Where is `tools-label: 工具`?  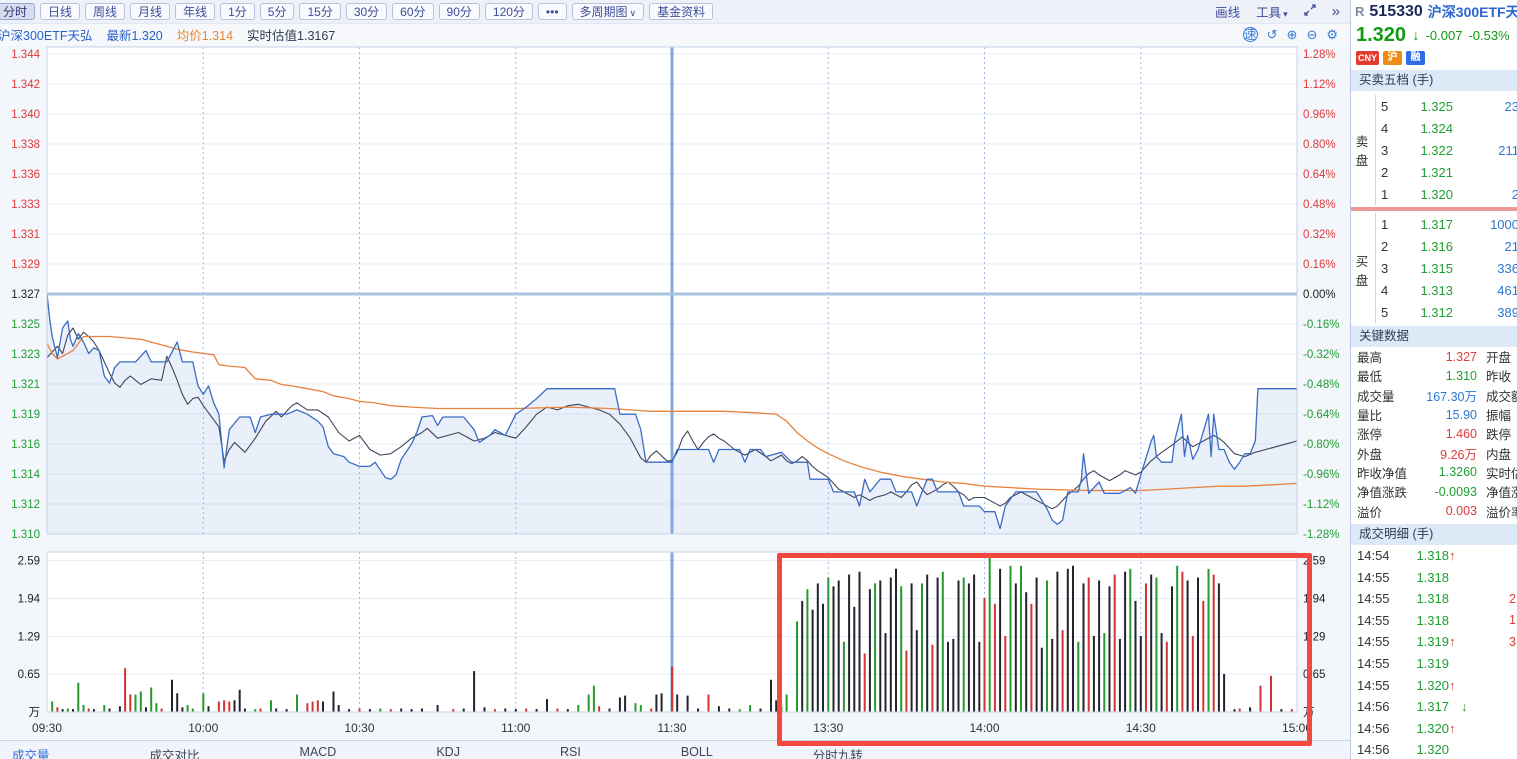
tools-label: 工具 is located at coordinates (1269, 13).